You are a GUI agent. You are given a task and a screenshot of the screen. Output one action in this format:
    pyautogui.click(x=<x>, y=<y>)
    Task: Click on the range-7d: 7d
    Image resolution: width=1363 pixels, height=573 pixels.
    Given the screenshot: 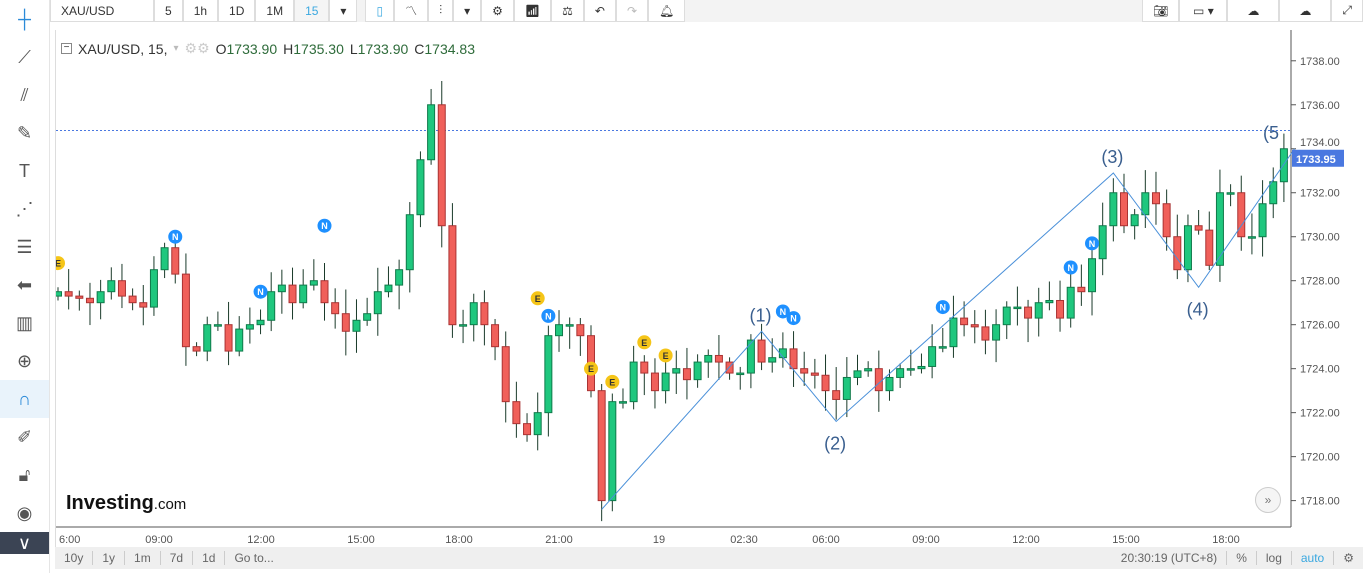 What is the action you would take?
    pyautogui.click(x=177, y=558)
    